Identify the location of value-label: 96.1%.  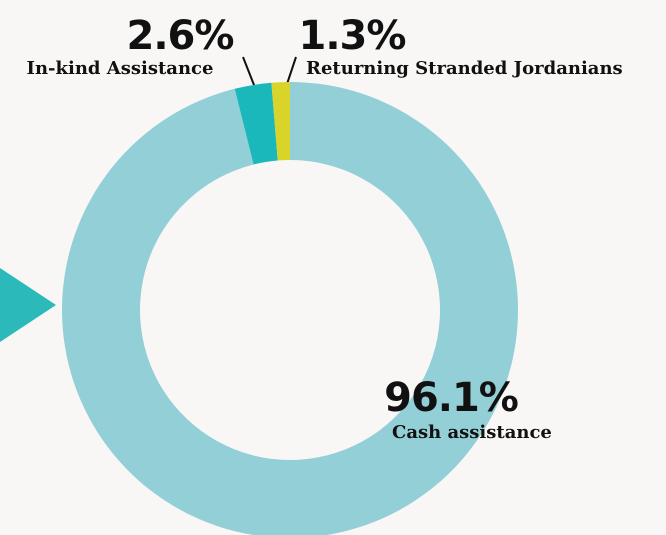
(451, 398).